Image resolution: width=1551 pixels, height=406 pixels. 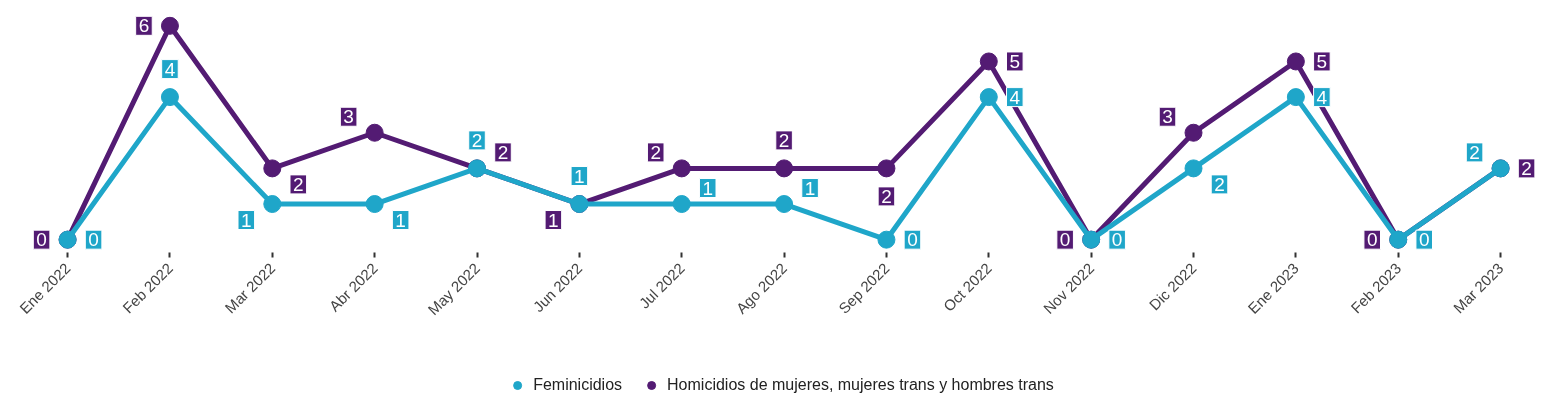 What do you see at coordinates (578, 385) in the screenshot?
I see `legend-label: Feminicidios` at bounding box center [578, 385].